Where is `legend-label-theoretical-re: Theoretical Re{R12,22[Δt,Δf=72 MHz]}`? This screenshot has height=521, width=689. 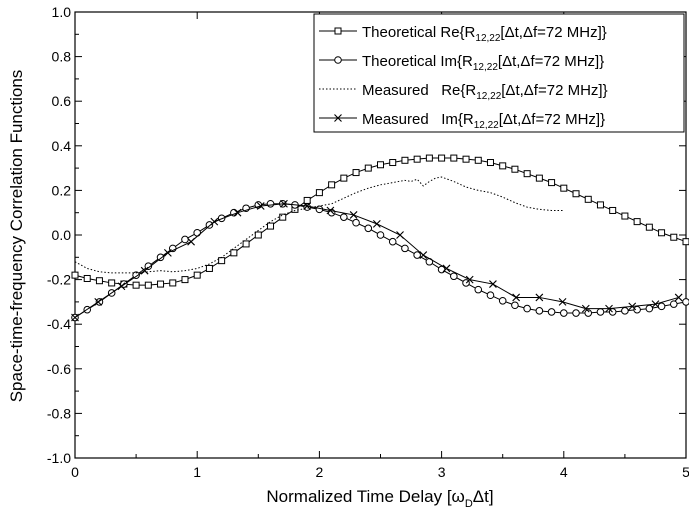
legend-label-theoretical-re: Theoretical Re{R12,22[Δt,Δf=72 MHz]} is located at coordinates (484, 34).